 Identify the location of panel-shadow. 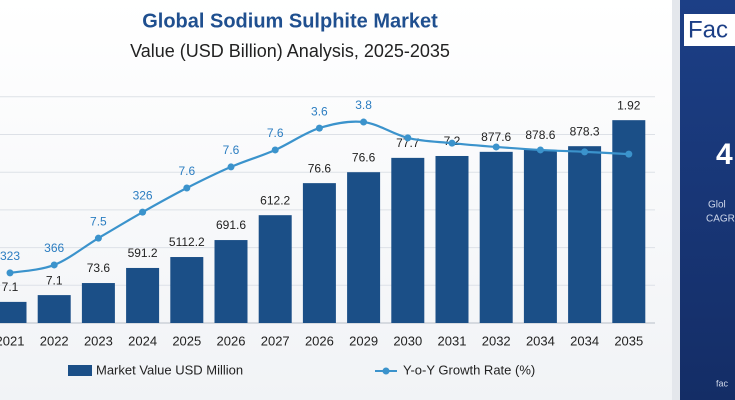
(676, 200).